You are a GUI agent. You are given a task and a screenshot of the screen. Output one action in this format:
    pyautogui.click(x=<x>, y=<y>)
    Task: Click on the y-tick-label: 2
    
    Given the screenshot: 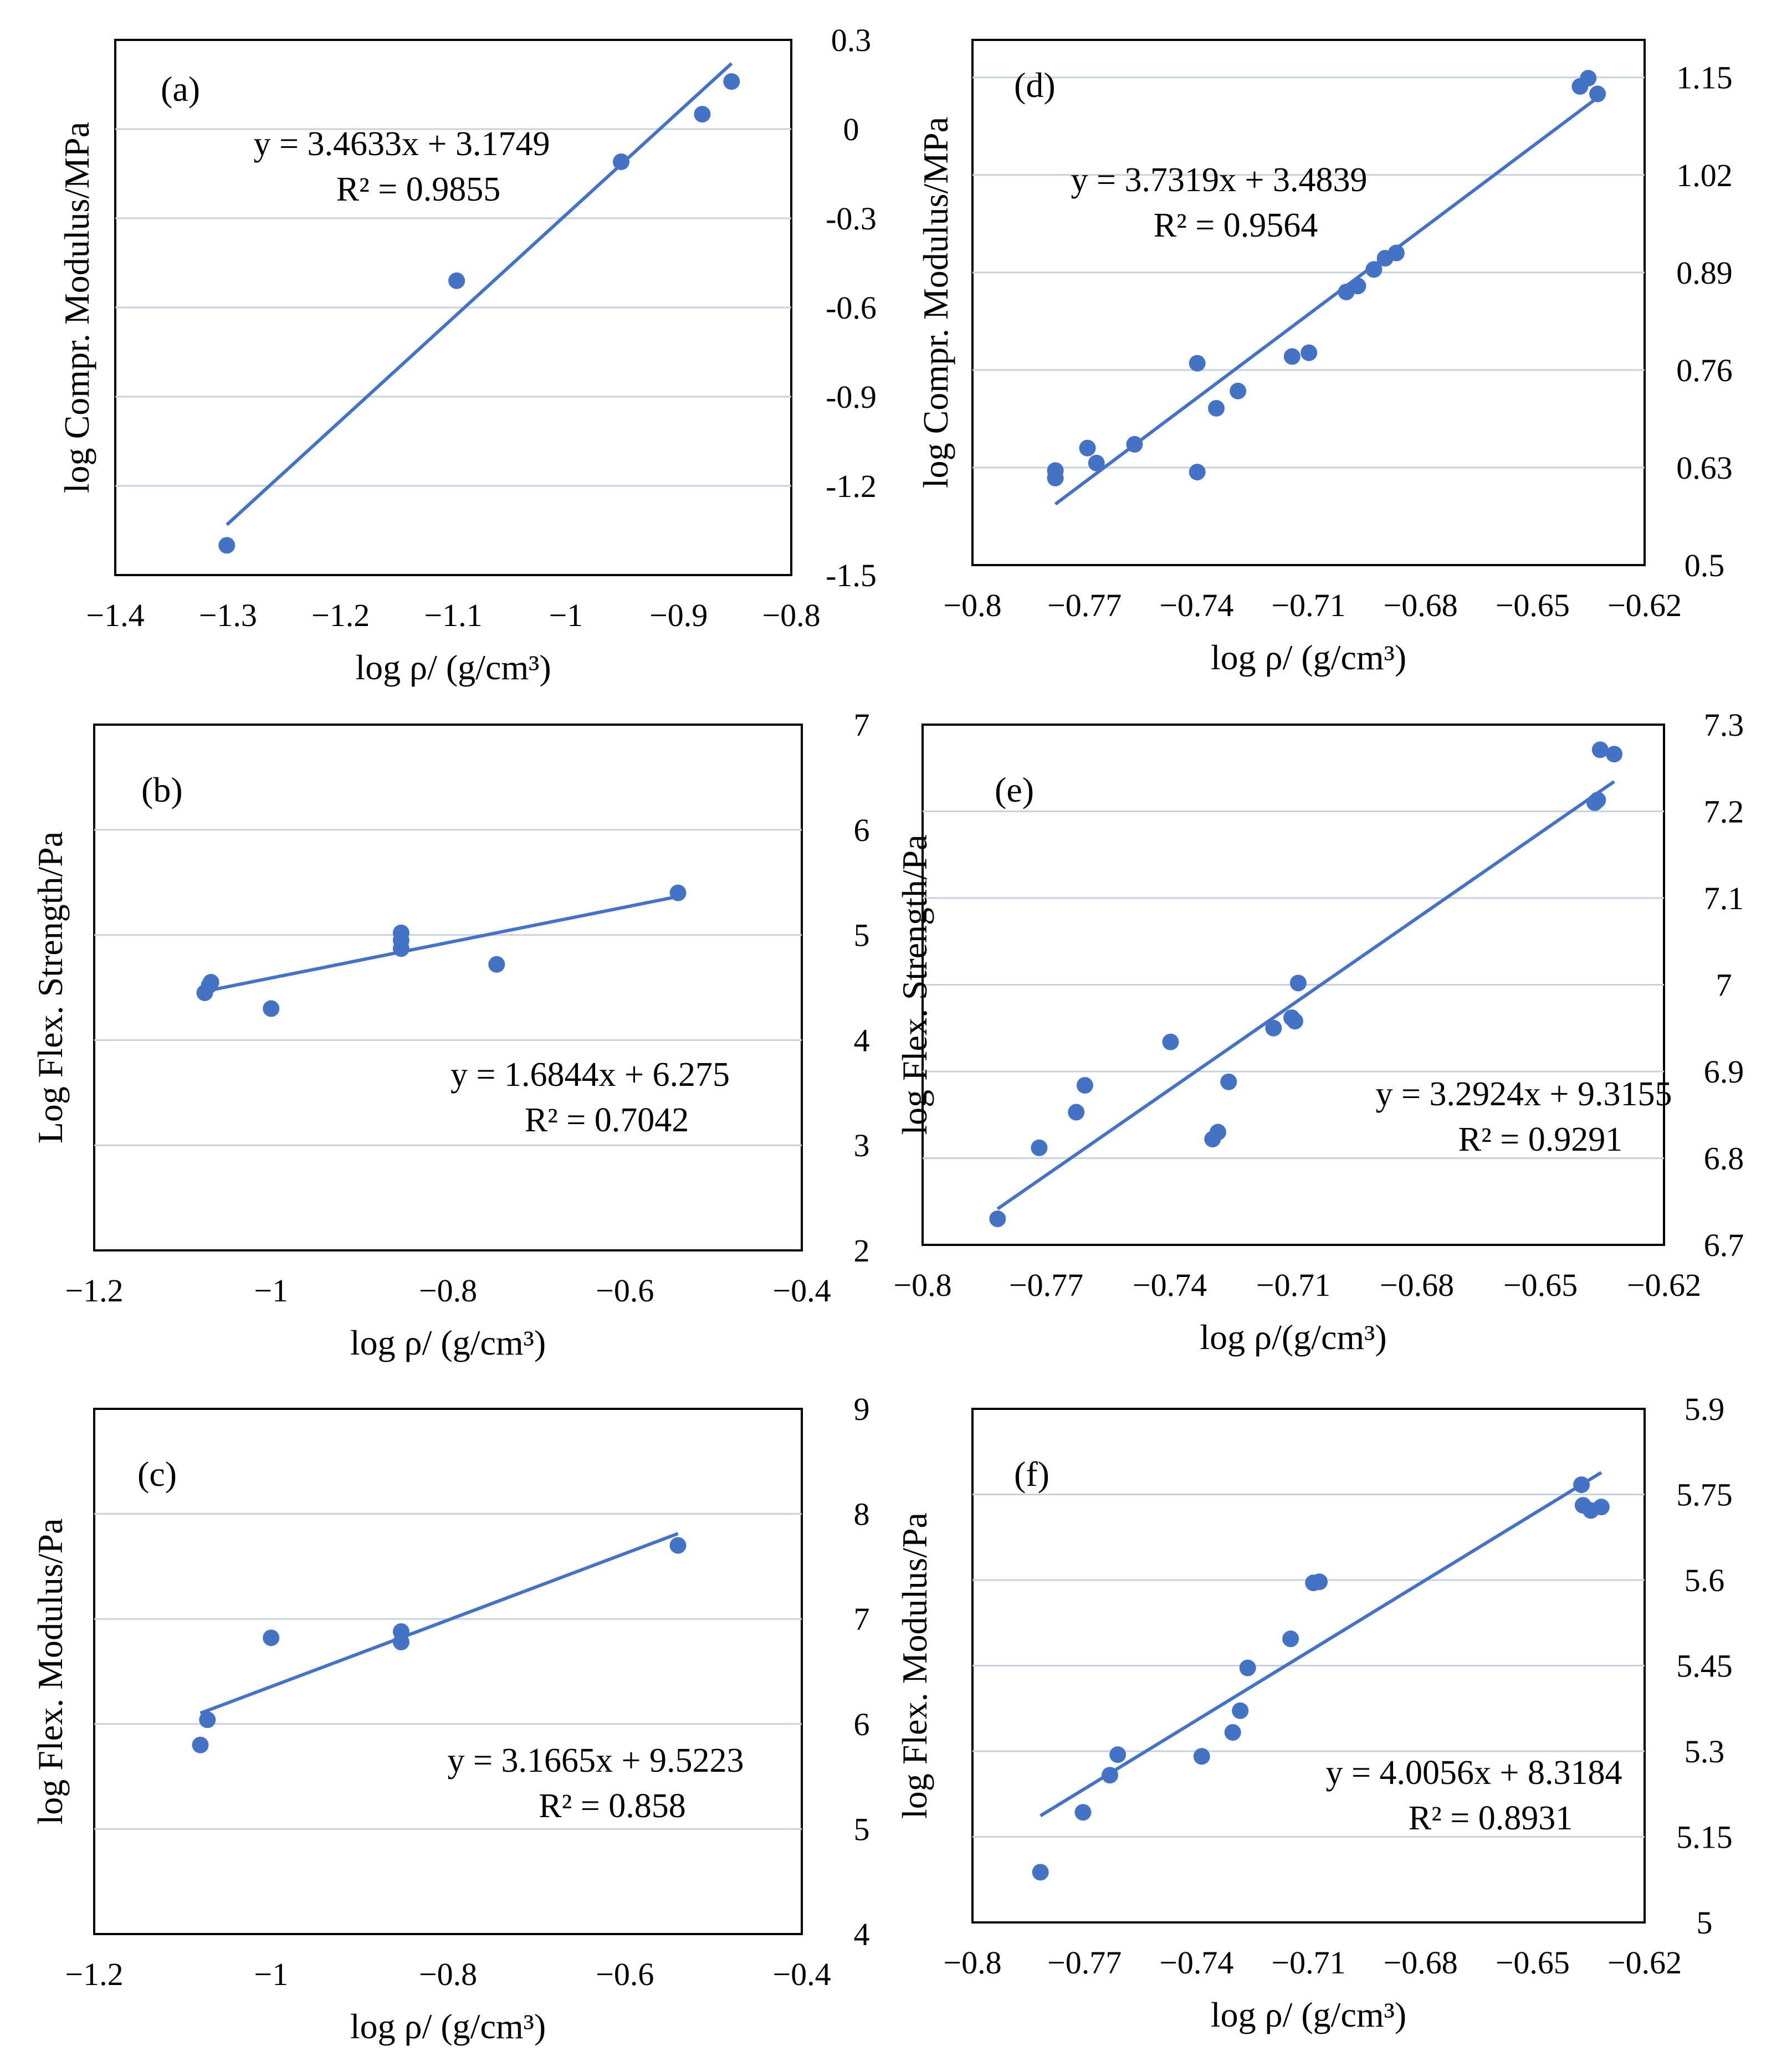 What is the action you would take?
    pyautogui.click(x=862, y=1251)
    